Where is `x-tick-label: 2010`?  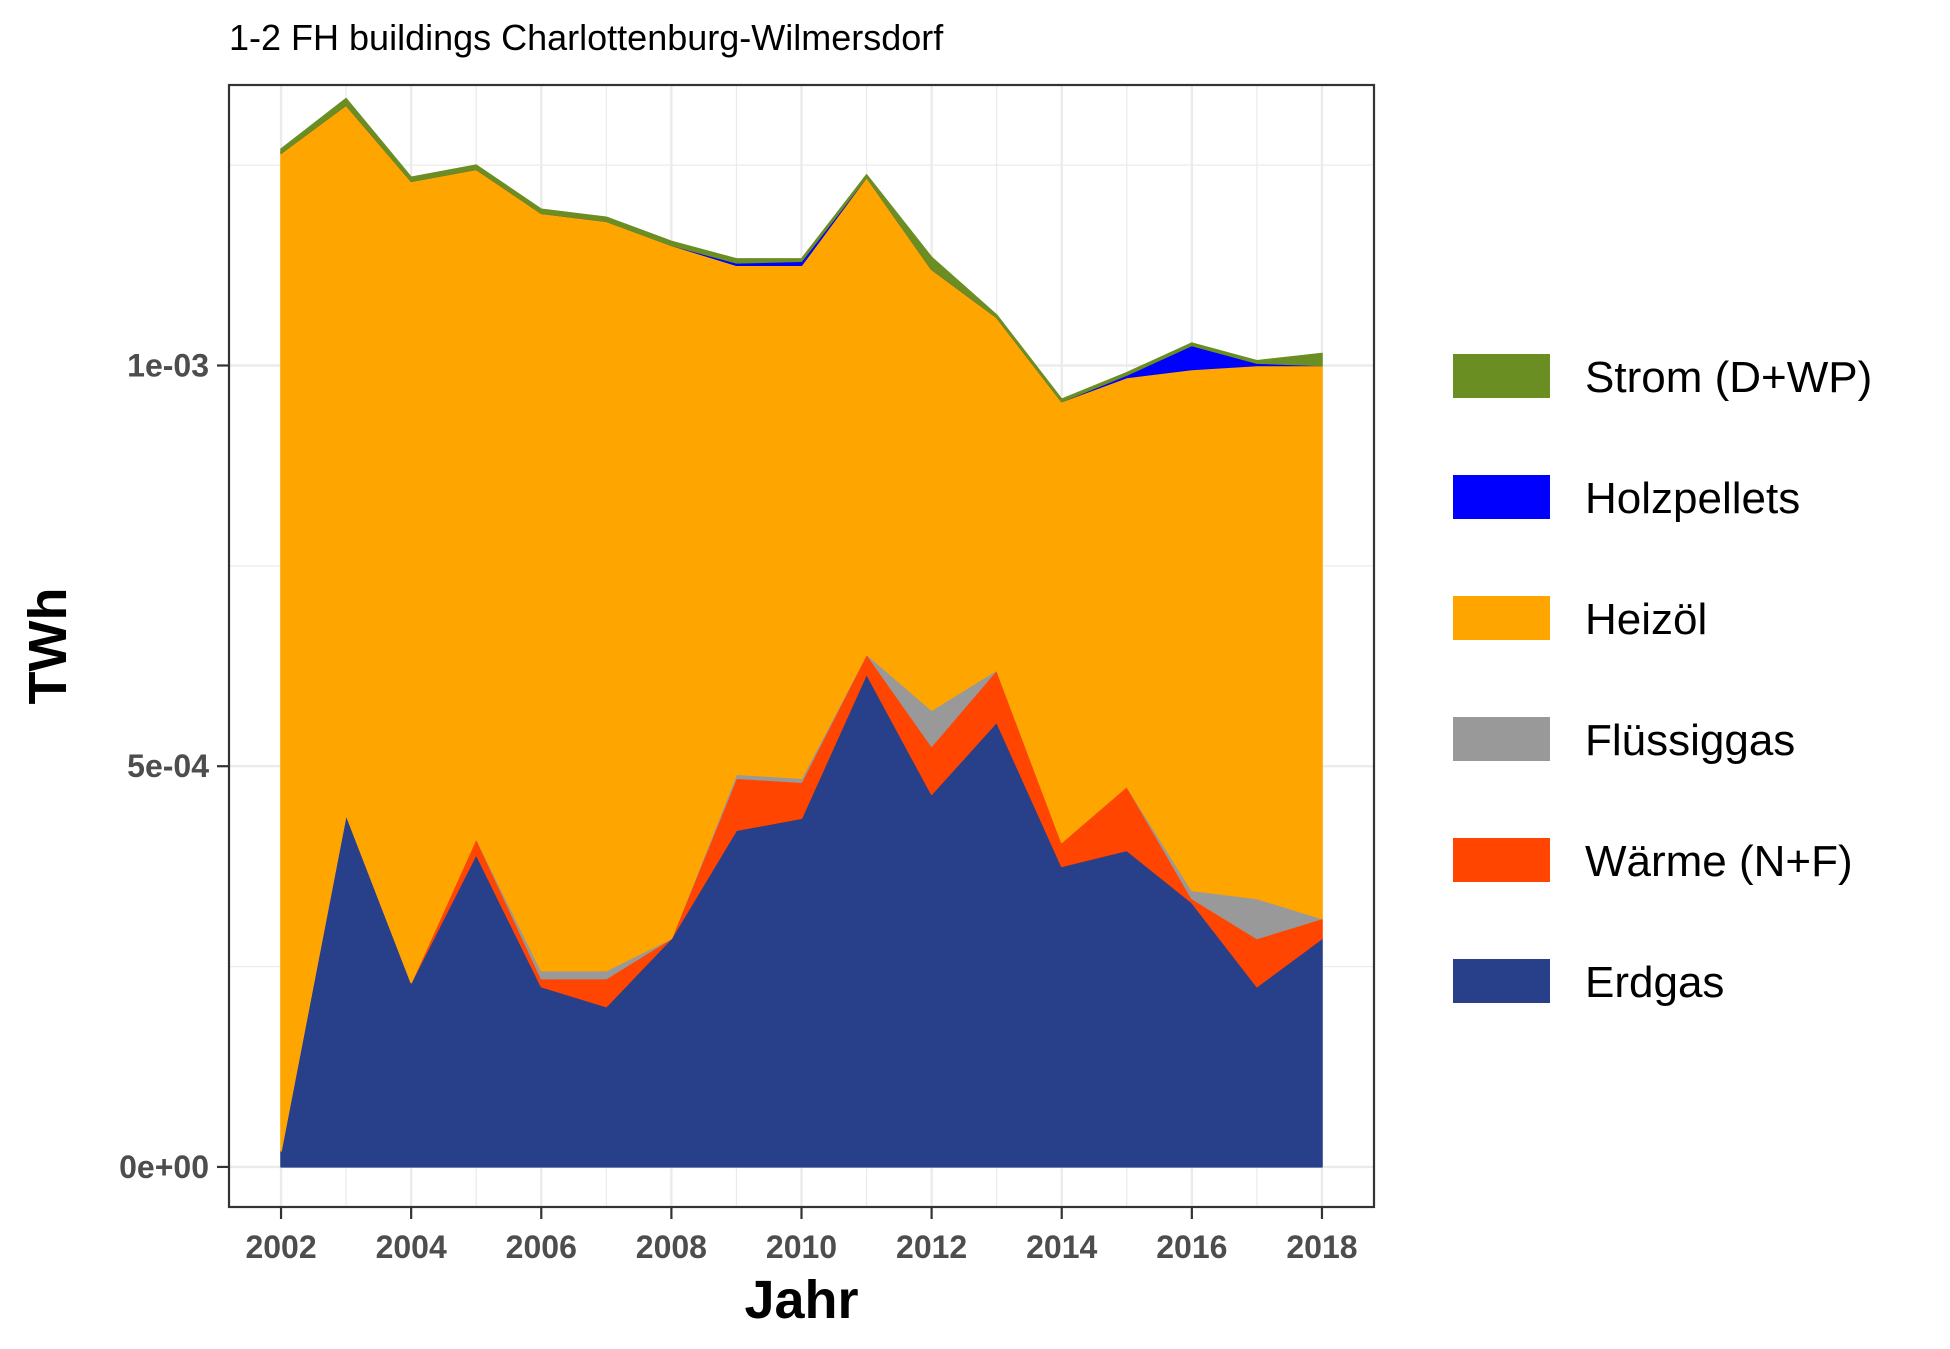
x-tick-label: 2010 is located at coordinates (801, 1247).